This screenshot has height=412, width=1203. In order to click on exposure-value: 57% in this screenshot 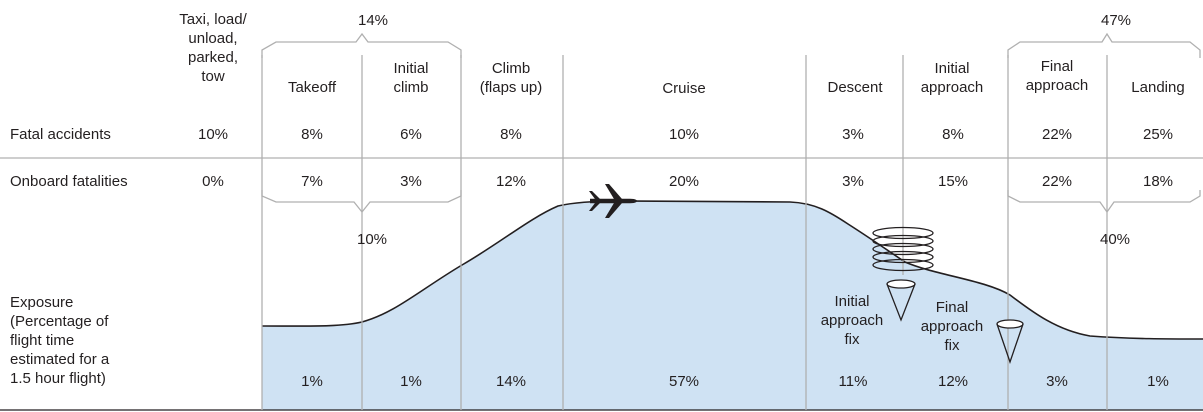, I will do `click(684, 381)`.